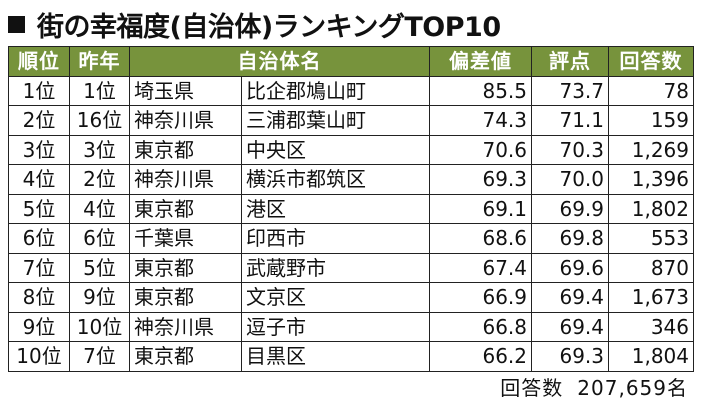 Image resolution: width=702 pixels, height=410 pixels. I want to click on deviation-cell: 68.6, so click(480, 238).